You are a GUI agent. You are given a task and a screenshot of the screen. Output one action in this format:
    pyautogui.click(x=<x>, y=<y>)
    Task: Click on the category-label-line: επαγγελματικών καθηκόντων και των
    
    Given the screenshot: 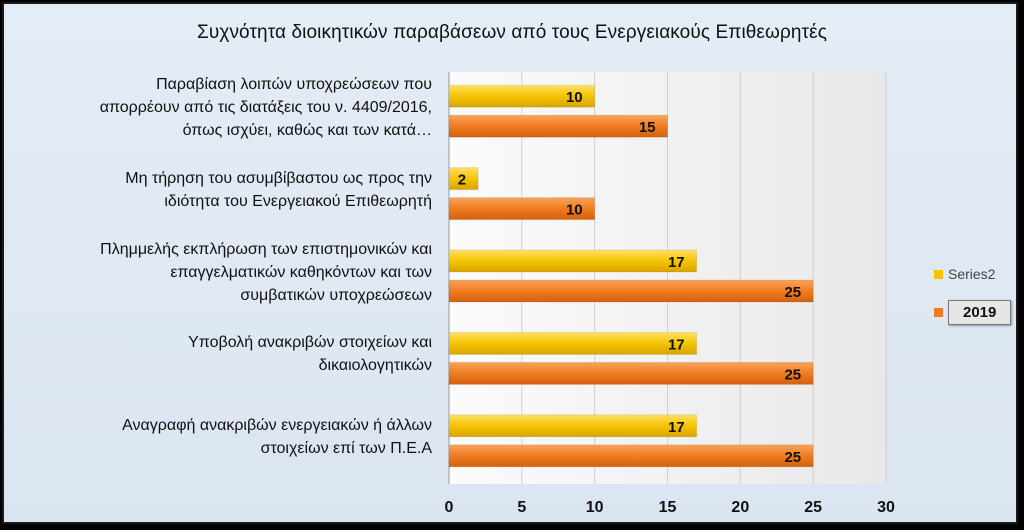 What is the action you would take?
    pyautogui.click(x=301, y=272)
    